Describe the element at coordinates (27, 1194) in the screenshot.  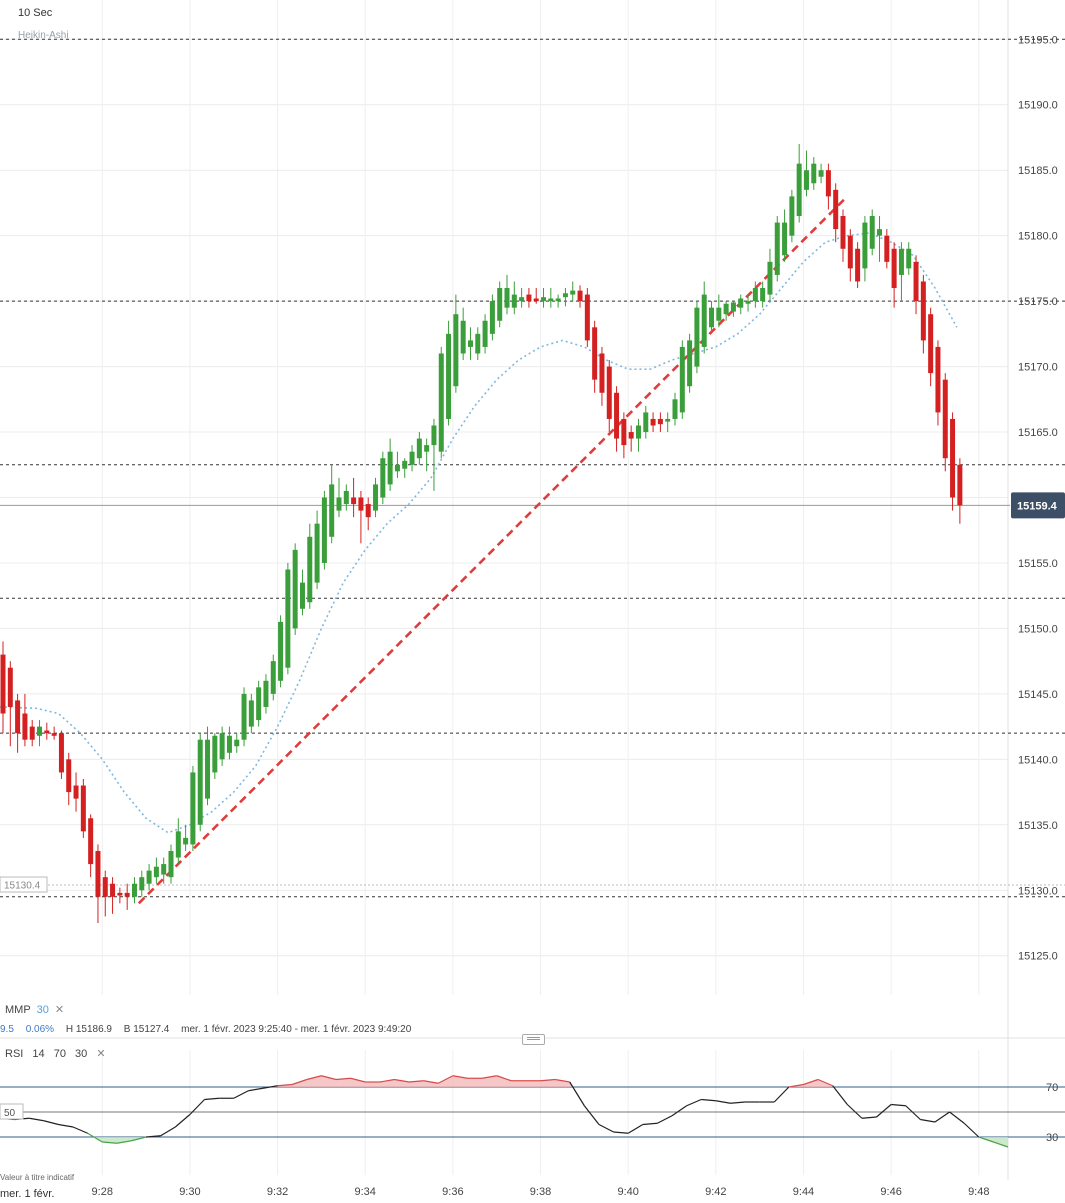
I see `date-label: mer. 1 févr.` at that location.